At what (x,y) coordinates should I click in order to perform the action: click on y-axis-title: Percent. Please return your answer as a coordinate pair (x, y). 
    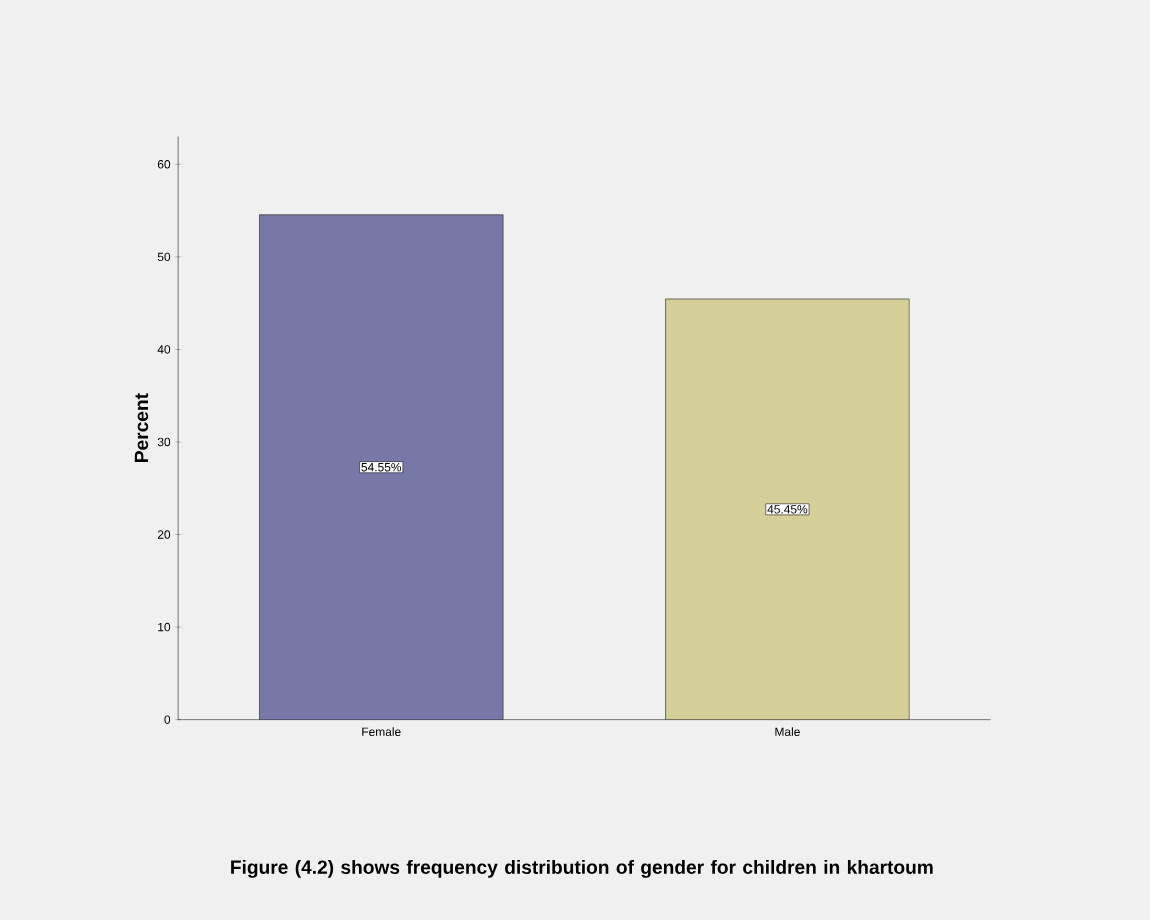
    Looking at the image, I should click on (141, 427).